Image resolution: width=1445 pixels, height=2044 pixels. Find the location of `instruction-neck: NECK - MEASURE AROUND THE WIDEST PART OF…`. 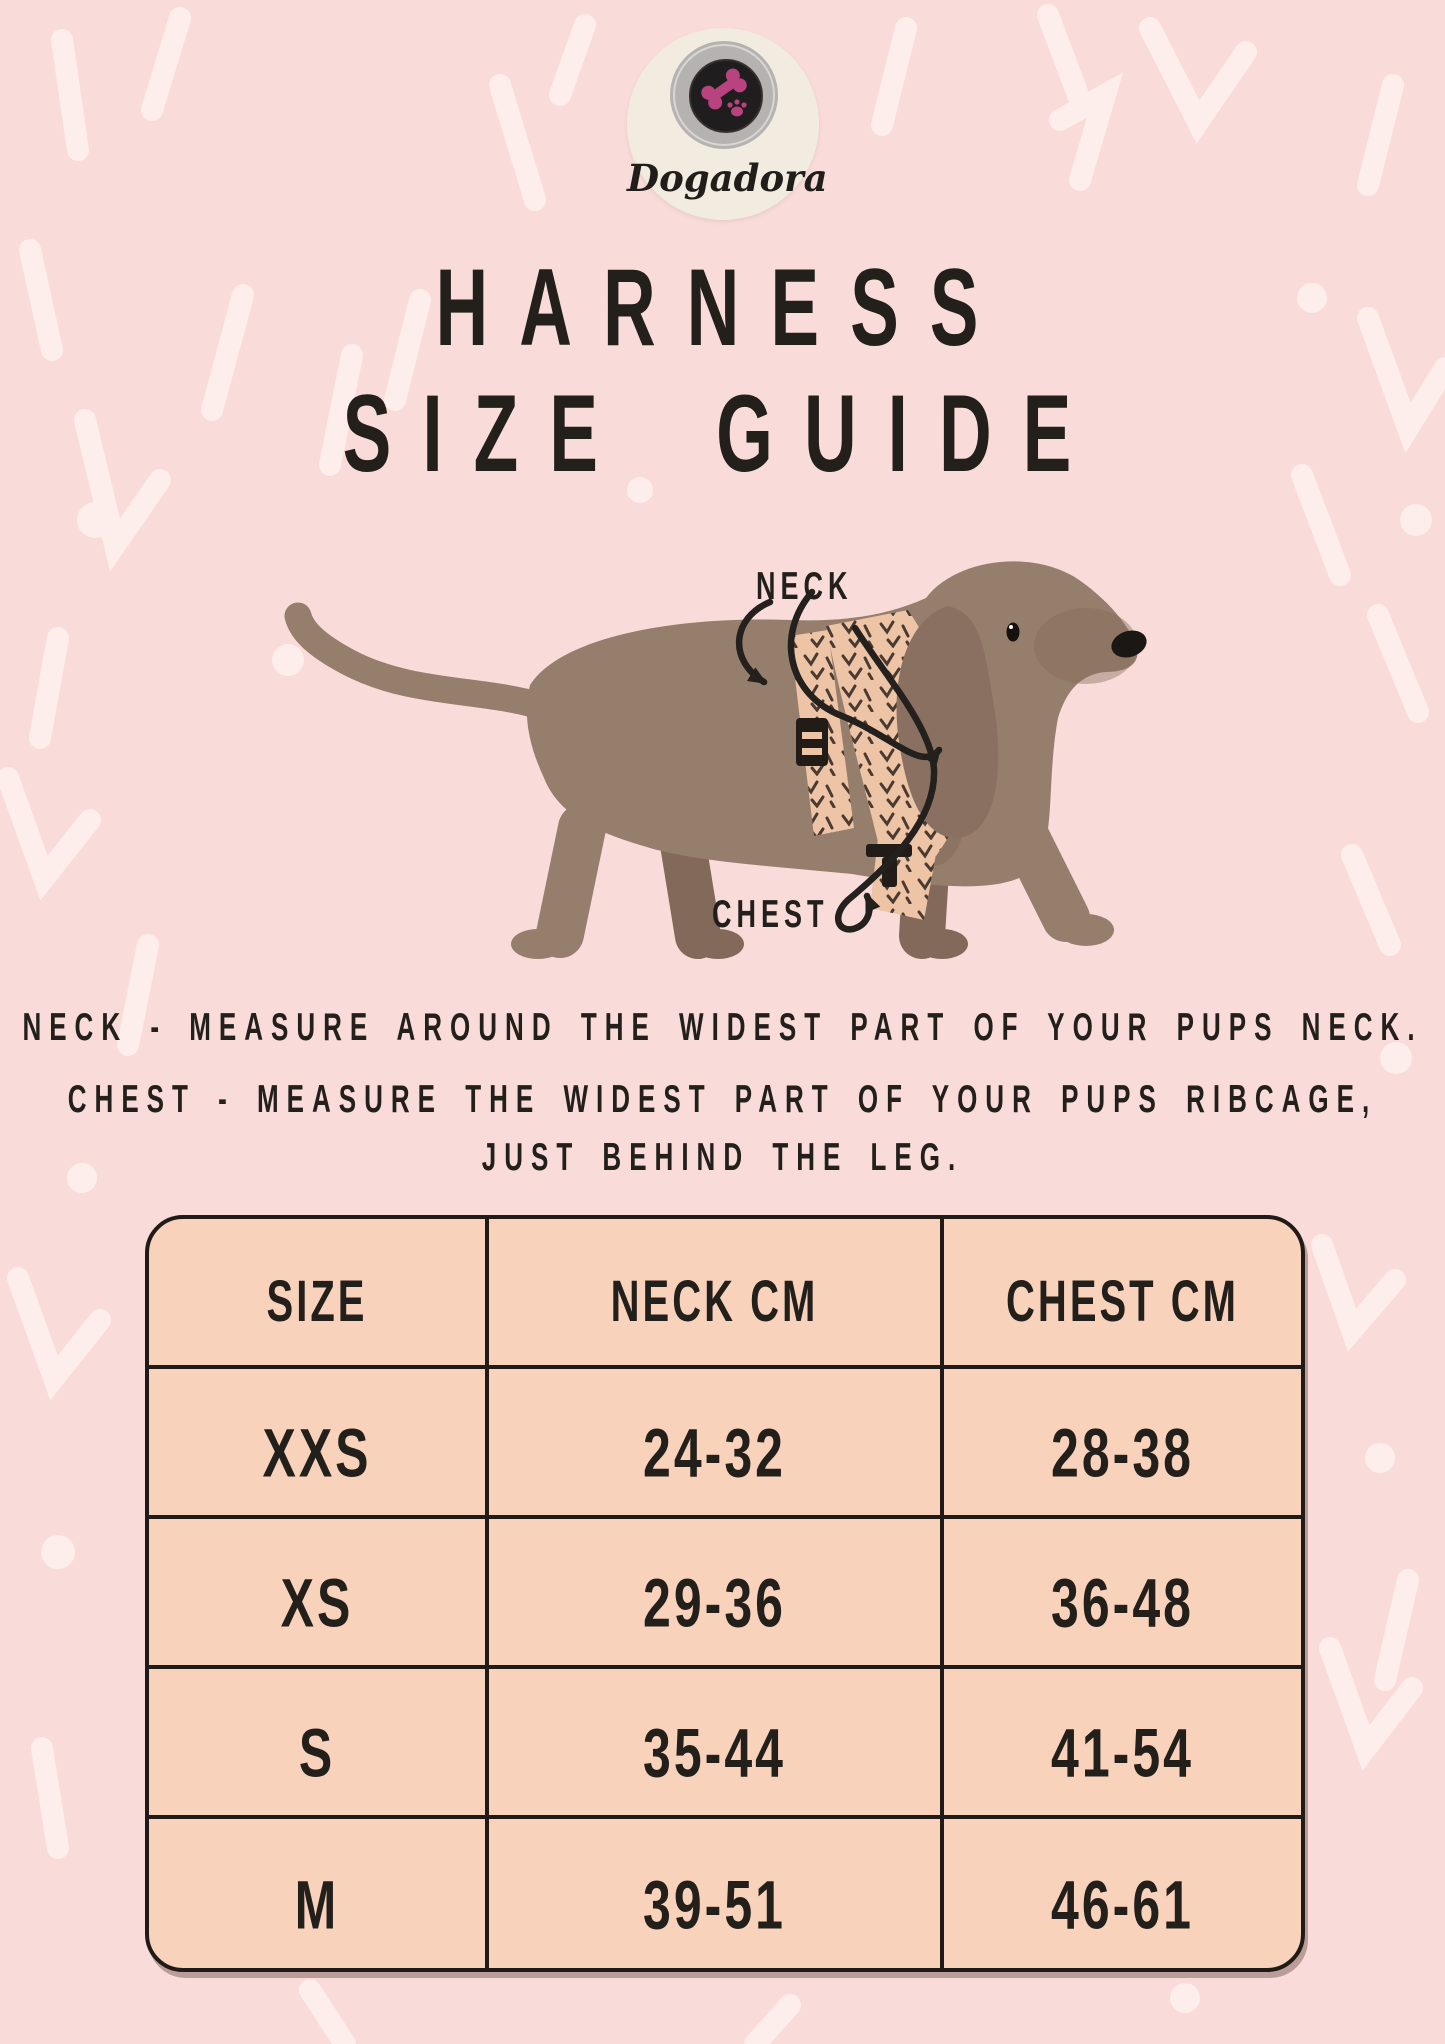

instruction-neck: NECK - MEASURE AROUND THE WIDEST PART OF… is located at coordinates (722, 1026).